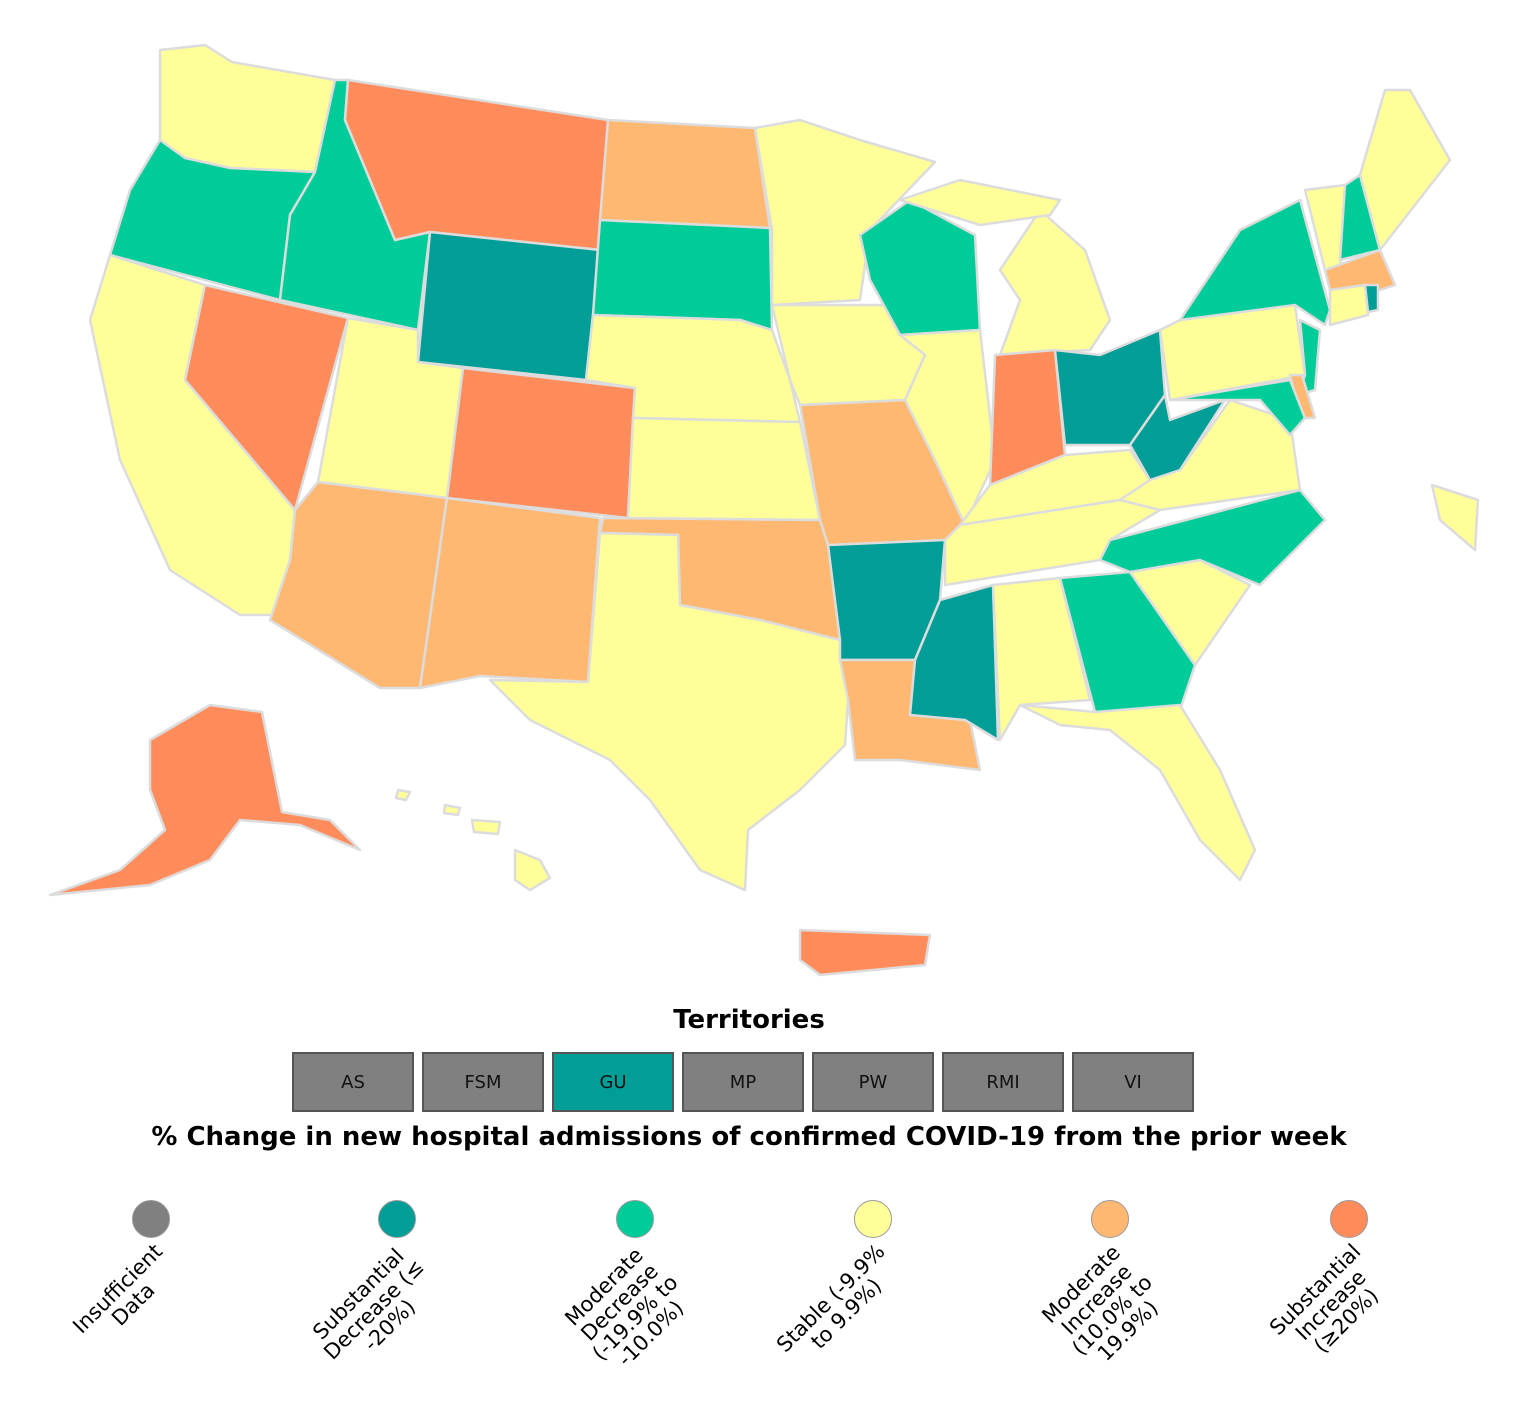  I want to click on state-wa, so click(247, 108).